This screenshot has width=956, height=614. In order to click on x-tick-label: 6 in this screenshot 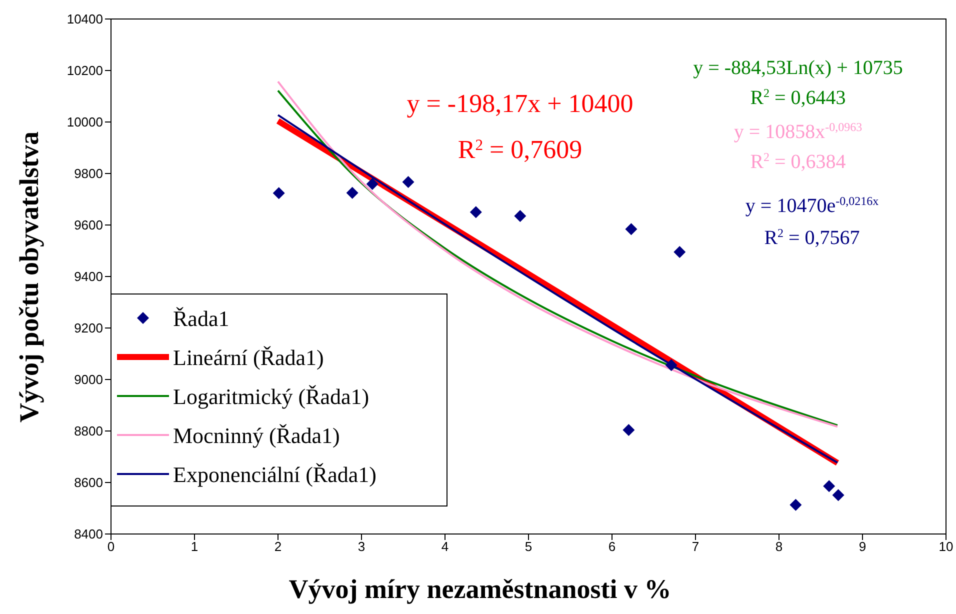, I will do `click(612, 546)`.